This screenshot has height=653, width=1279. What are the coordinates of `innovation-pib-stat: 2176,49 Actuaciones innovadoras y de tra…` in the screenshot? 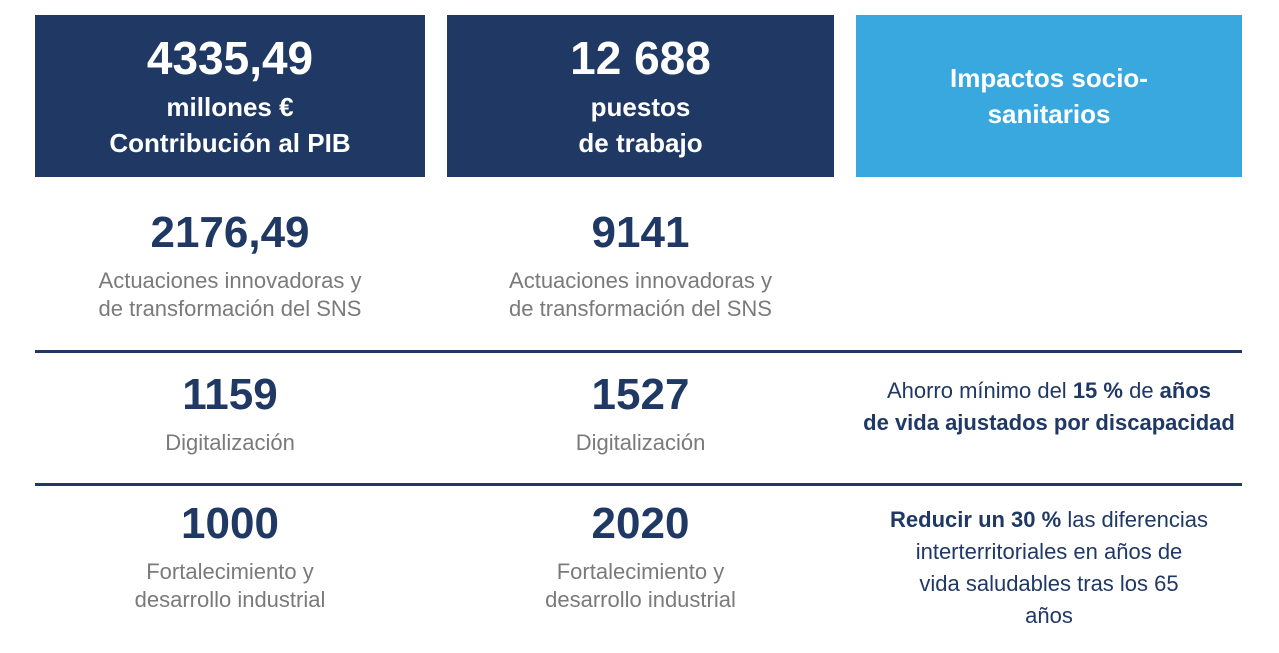 It's located at (230, 278).